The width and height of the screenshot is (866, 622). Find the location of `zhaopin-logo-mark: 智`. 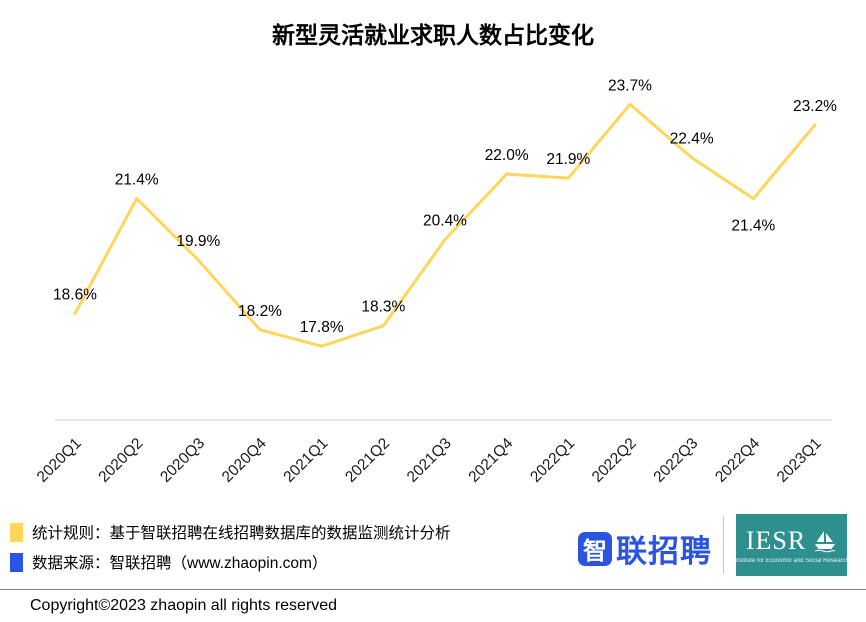

zhaopin-logo-mark: 智 is located at coordinates (595, 548).